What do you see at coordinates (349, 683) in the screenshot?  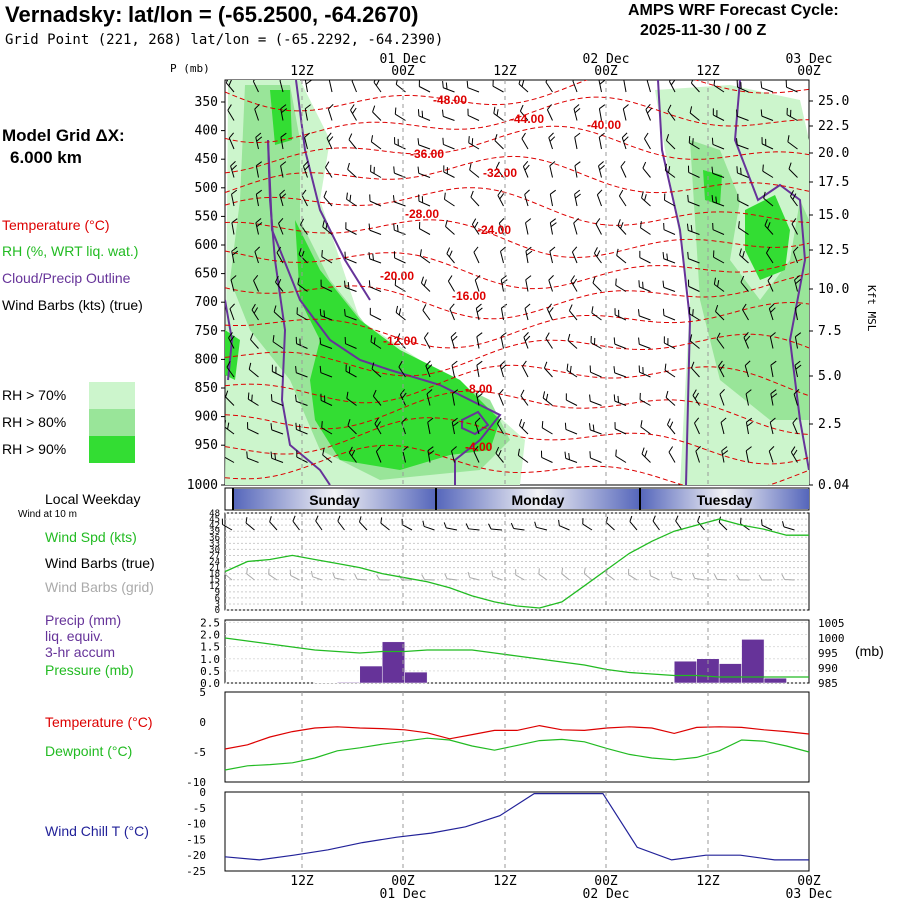 I see `precip-bar` at bounding box center [349, 683].